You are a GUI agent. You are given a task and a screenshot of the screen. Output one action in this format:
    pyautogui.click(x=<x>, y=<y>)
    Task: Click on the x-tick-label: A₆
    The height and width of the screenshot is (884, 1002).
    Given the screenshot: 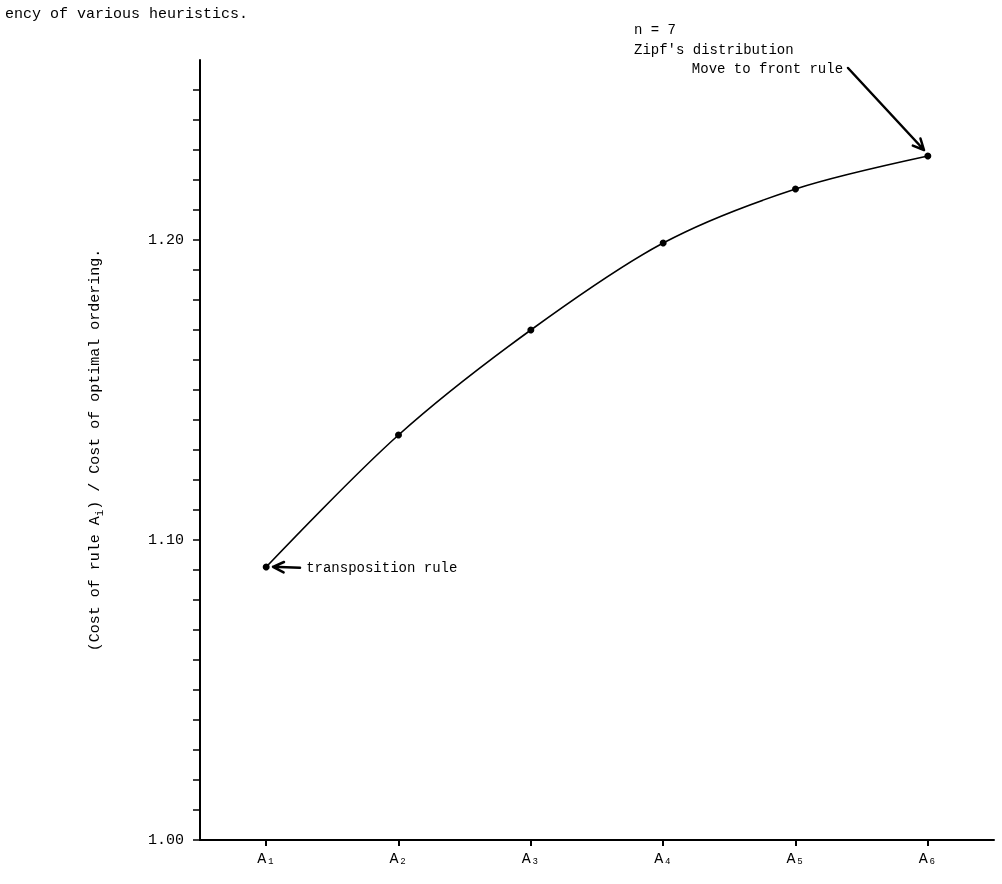 What is the action you would take?
    pyautogui.click(x=927, y=859)
    